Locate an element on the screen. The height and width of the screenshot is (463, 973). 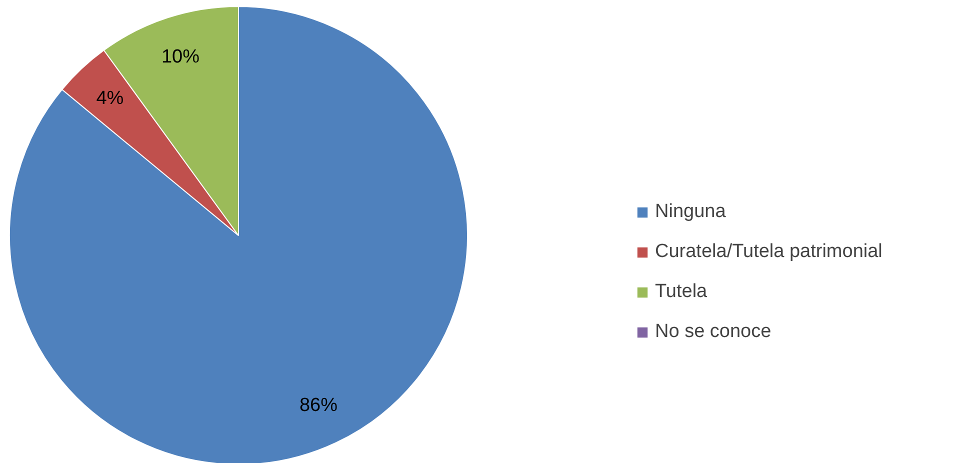
legend-label: Tutela is located at coordinates (681, 292).